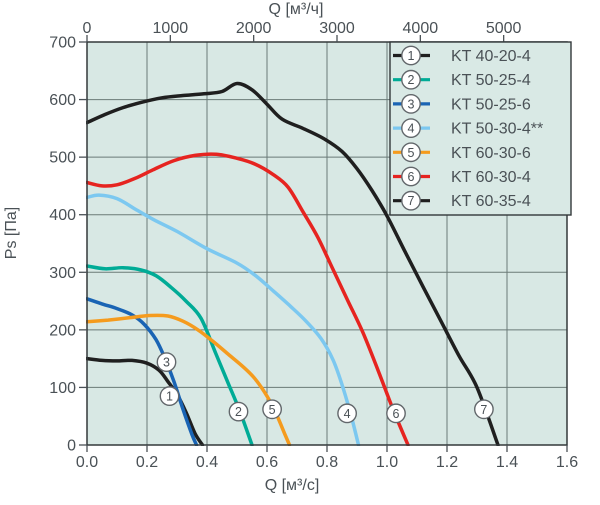 Image resolution: width=600 pixels, height=505 pixels. I want to click on legend-marker-number: 3, so click(411, 104).